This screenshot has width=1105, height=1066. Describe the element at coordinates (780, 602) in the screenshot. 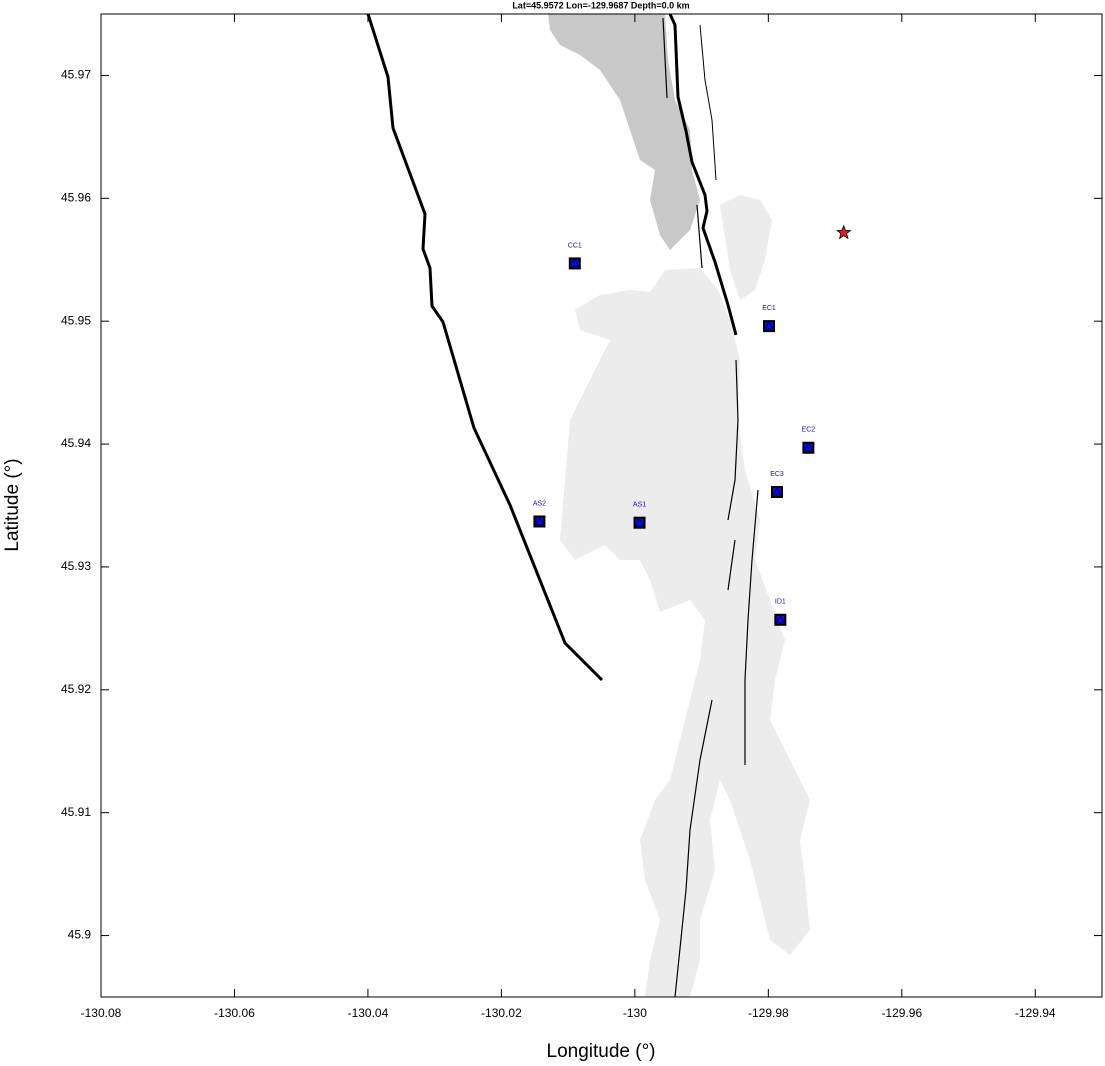

I see `station-label: ID1` at that location.